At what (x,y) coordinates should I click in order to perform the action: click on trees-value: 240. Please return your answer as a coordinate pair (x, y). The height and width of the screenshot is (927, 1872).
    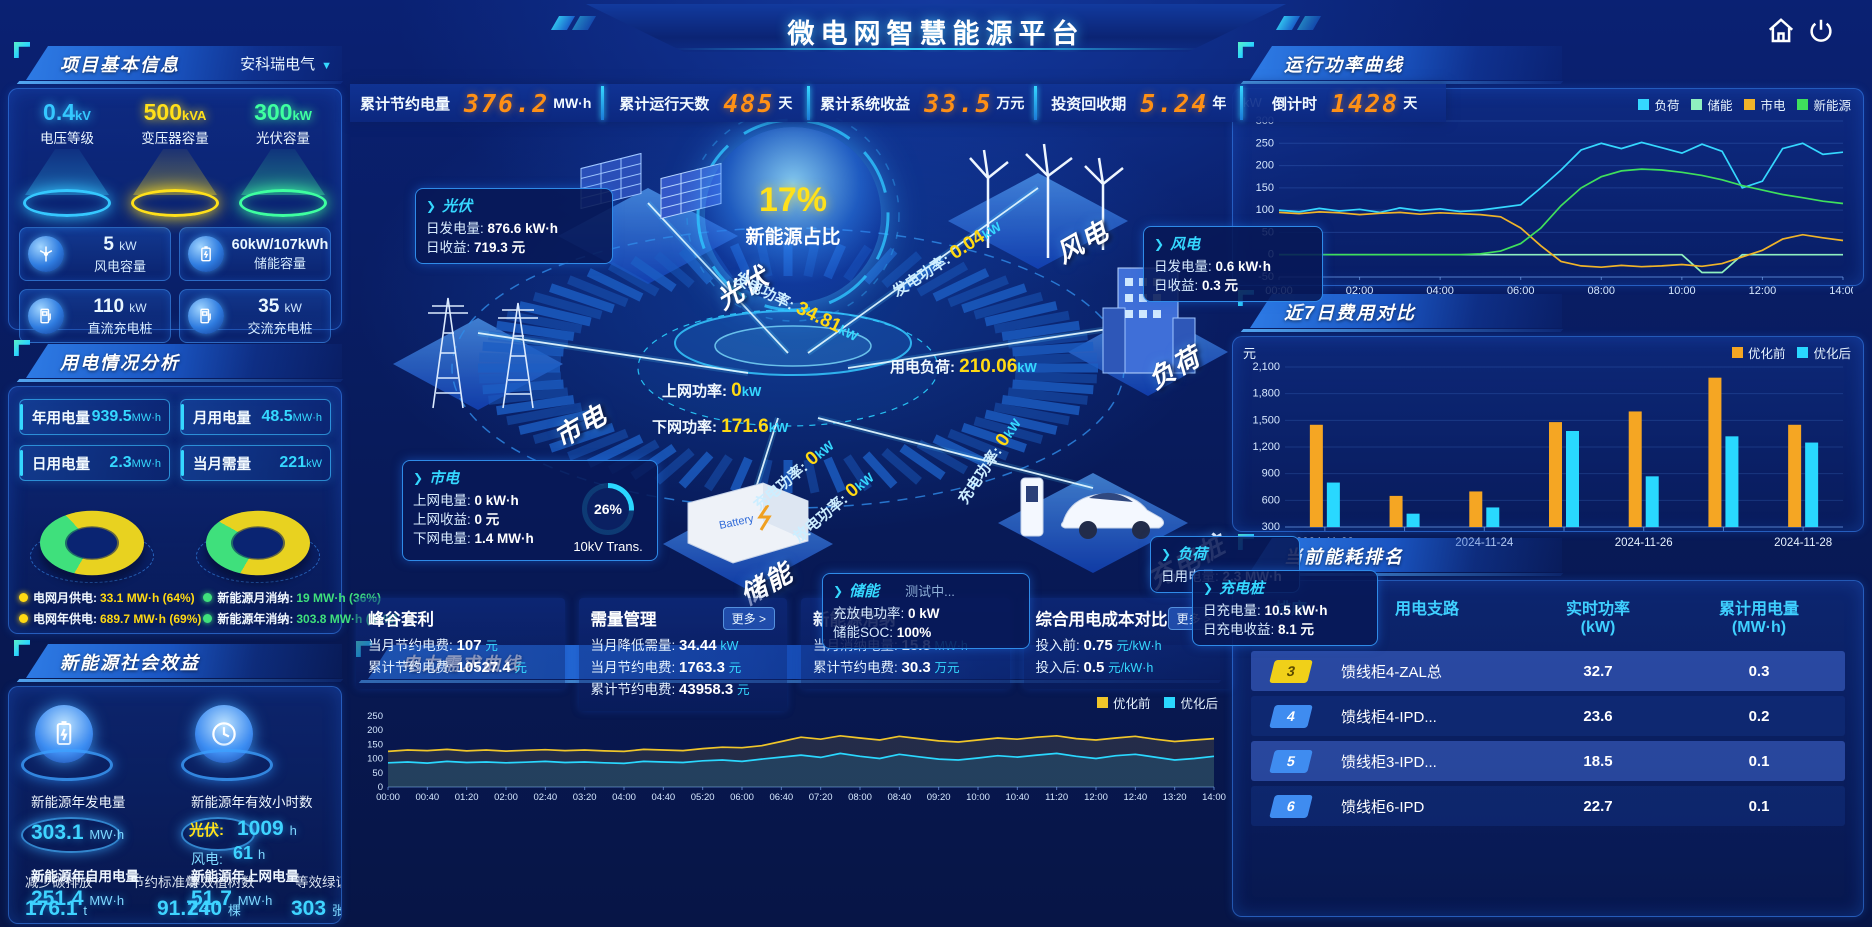
    Looking at the image, I should click on (205, 908).